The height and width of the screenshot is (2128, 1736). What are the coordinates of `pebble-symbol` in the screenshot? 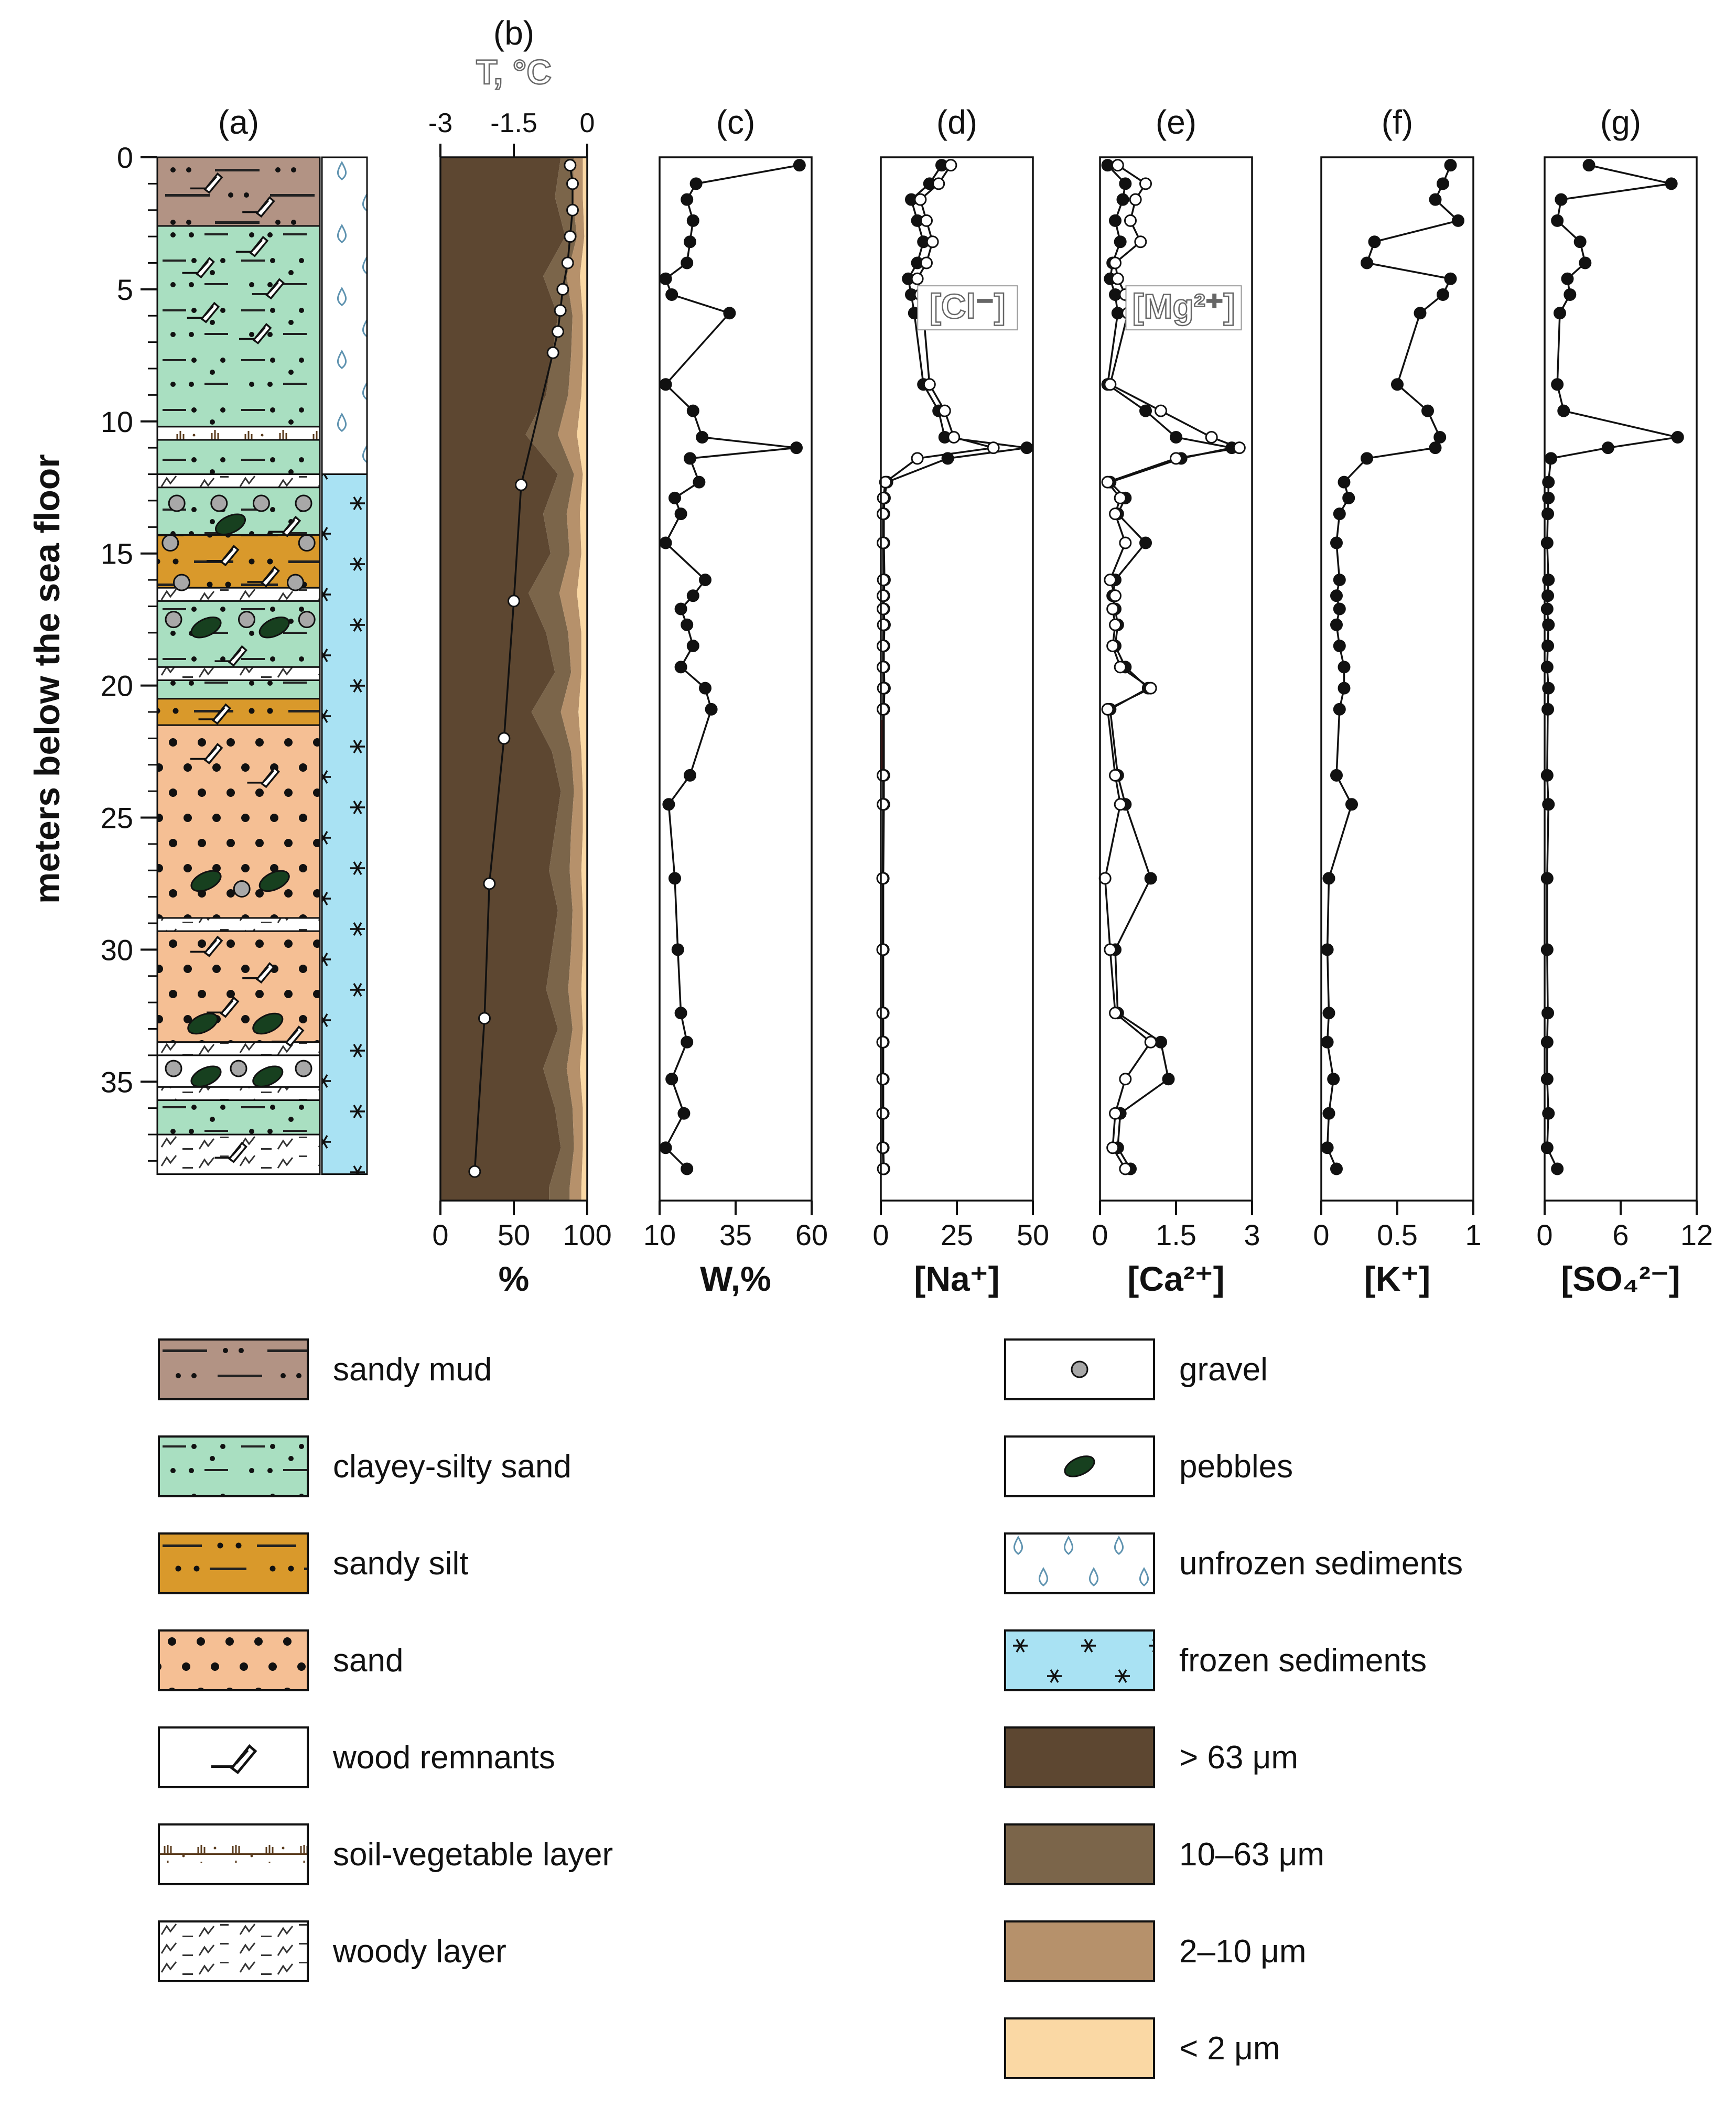 It's located at (274, 627).